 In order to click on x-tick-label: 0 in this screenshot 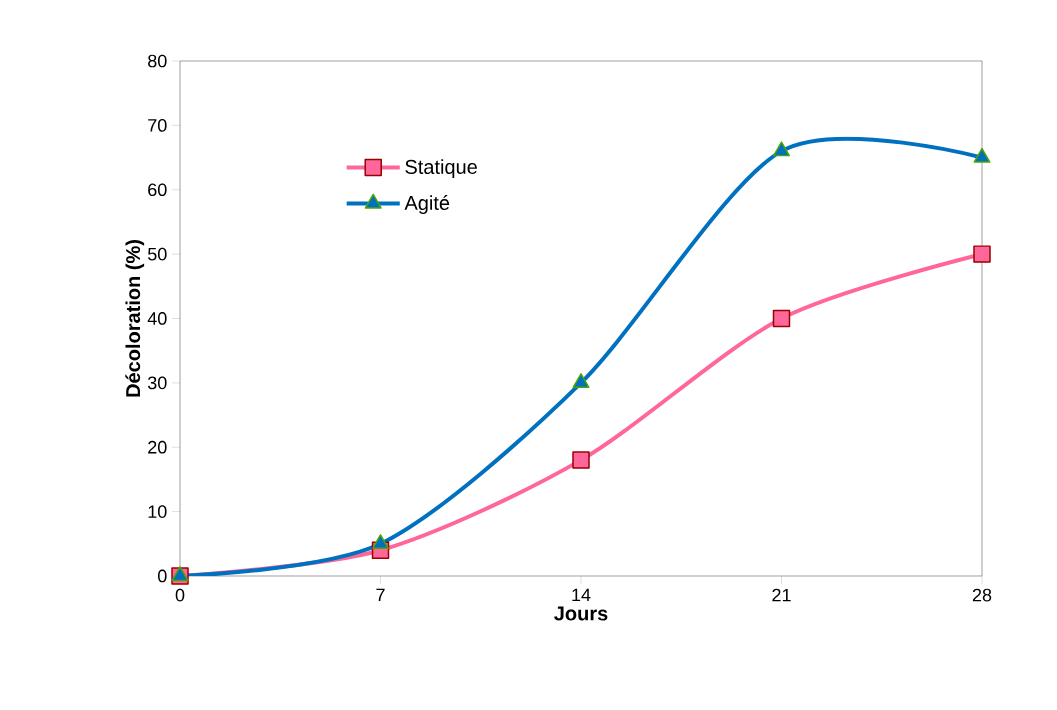, I will do `click(180, 595)`.